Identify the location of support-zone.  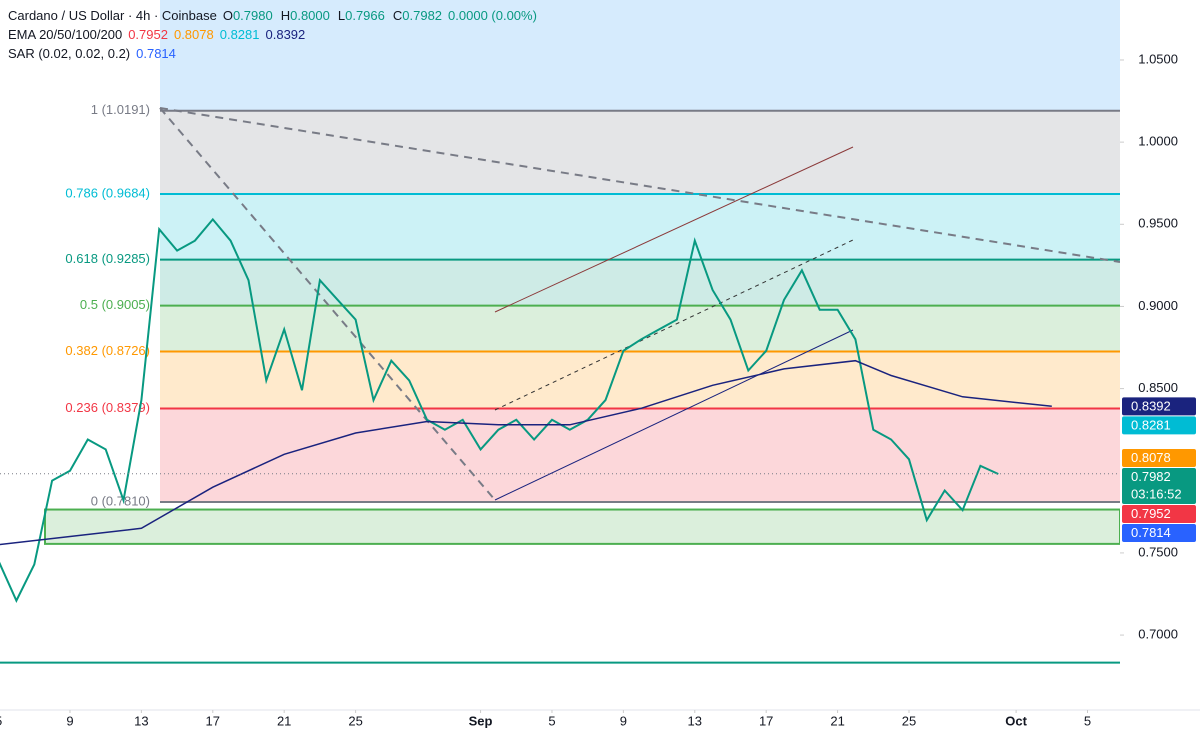
(582, 526).